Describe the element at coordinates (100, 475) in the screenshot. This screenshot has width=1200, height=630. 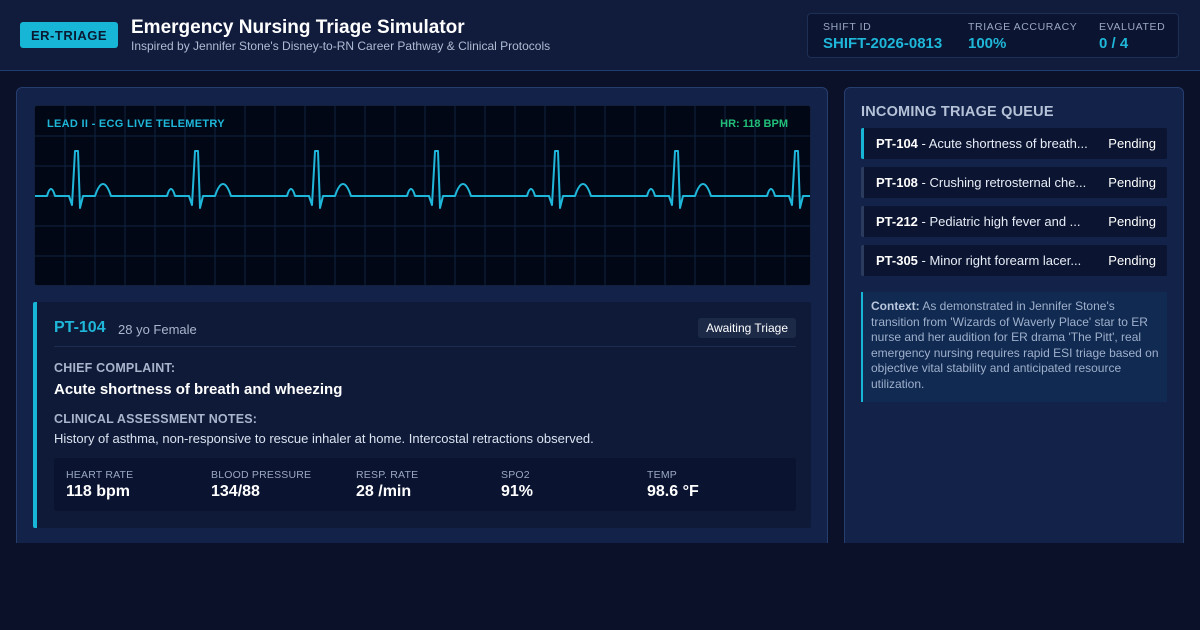
I see `vital-label: HEART RATE` at that location.